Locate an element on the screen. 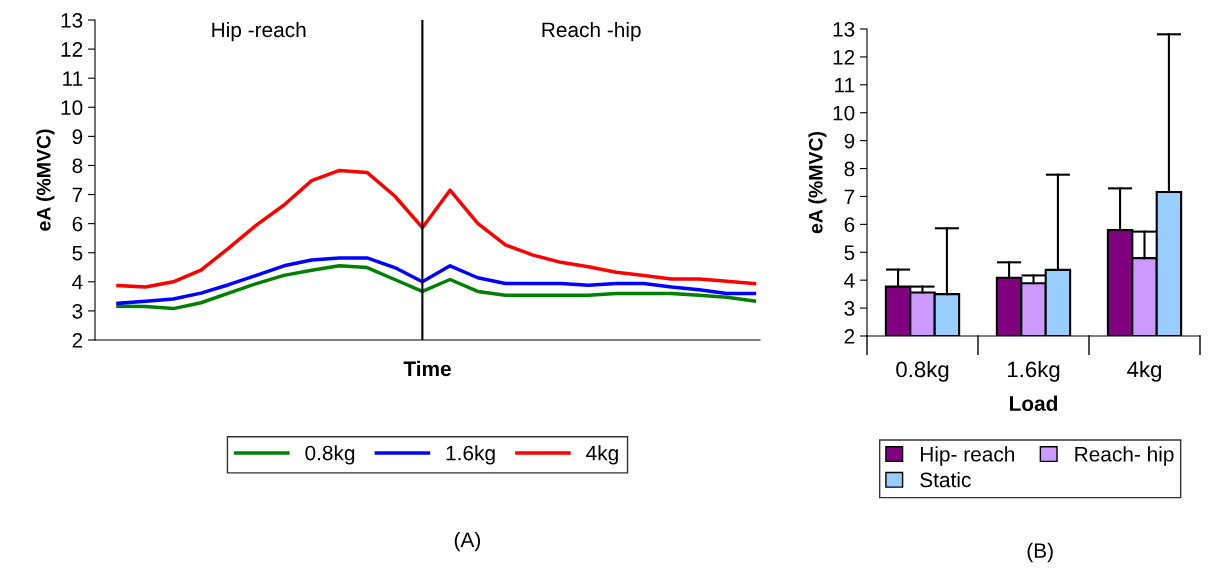  legend-label: Static is located at coordinates (945, 479).